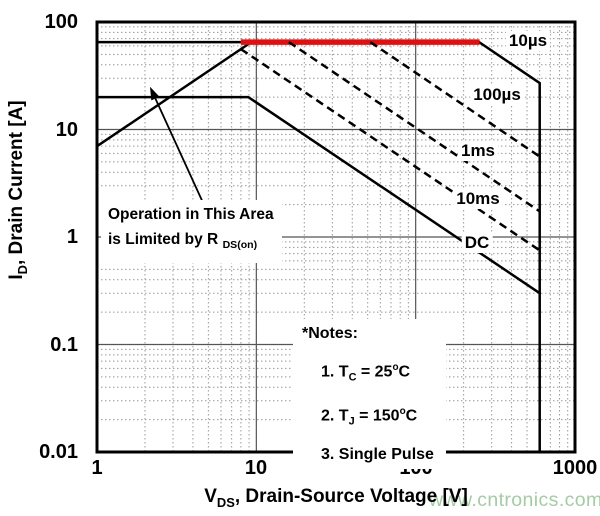  What do you see at coordinates (61, 22) in the screenshot?
I see `y-tick-label-100: 100` at bounding box center [61, 22].